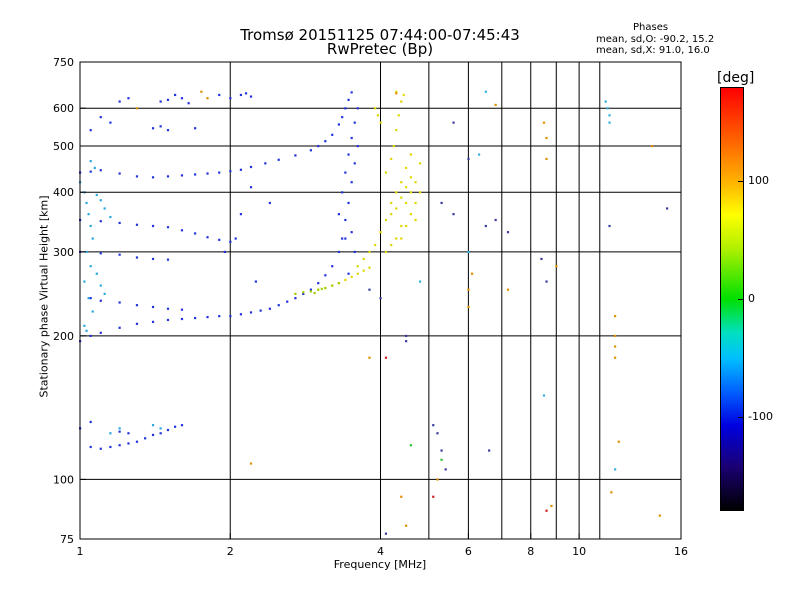 This screenshot has height=600, width=800. I want to click on x-tick-label: 2, so click(230, 551).